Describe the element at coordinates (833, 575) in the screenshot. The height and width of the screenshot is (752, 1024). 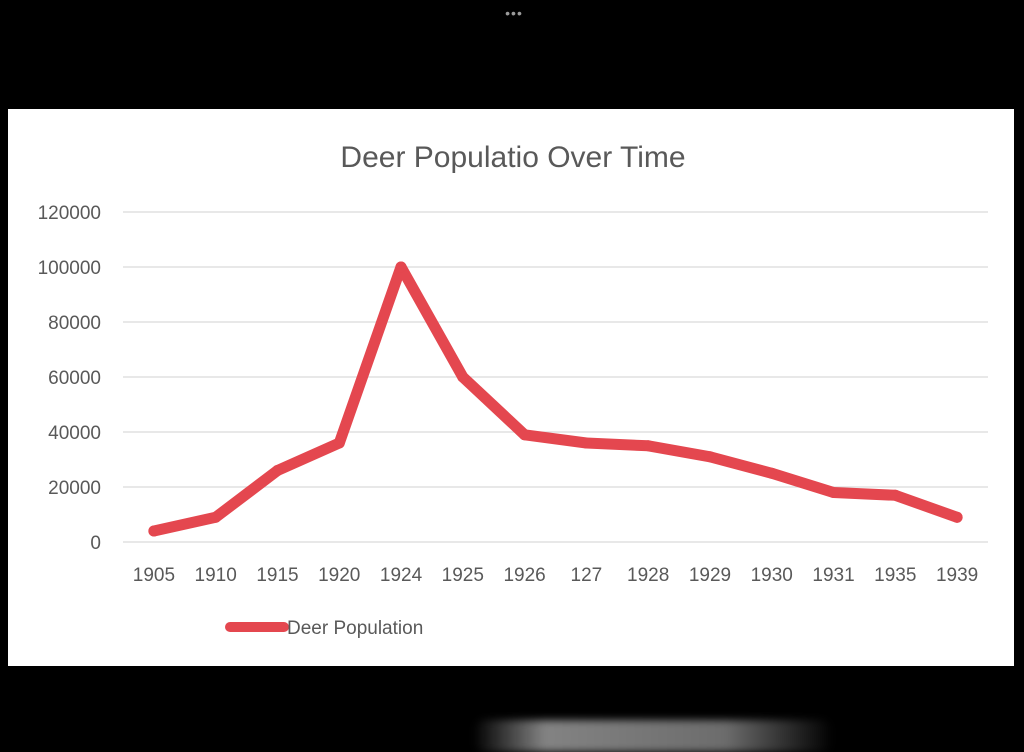
I see `x-tick-label: 1931` at that location.